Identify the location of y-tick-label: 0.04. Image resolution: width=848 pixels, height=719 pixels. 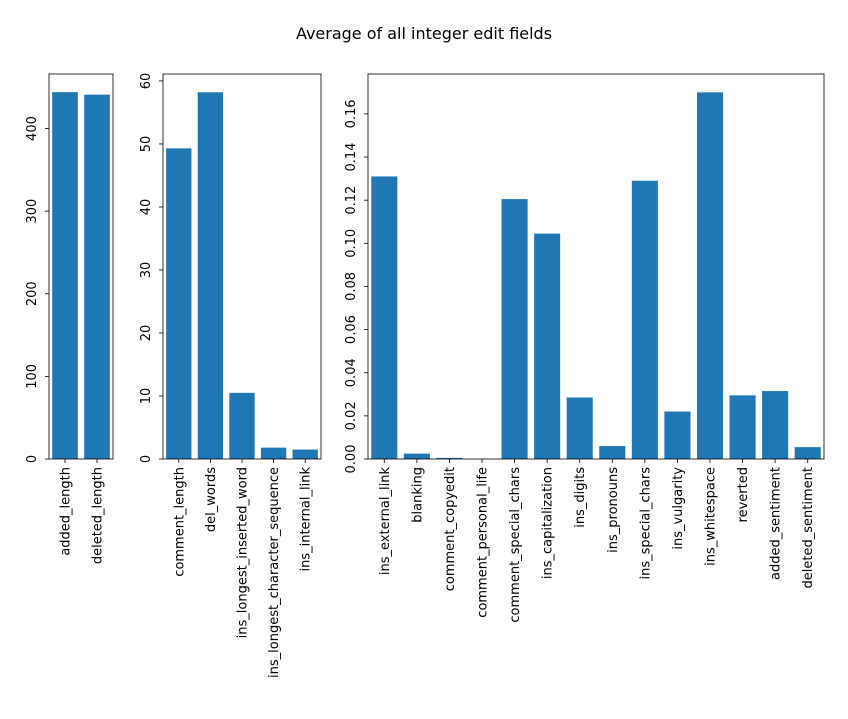
(351, 372).